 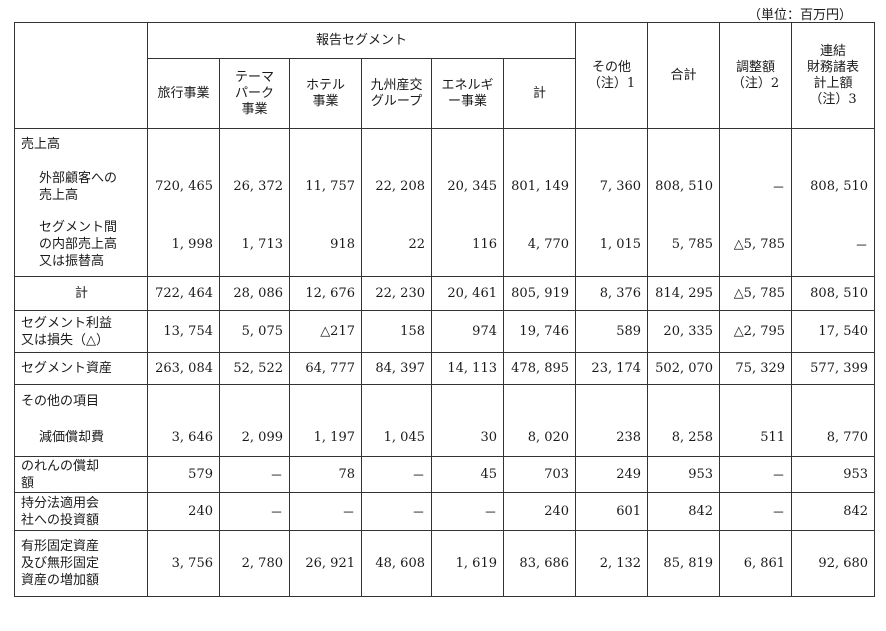 I want to click on value-cell: 22, 208, so click(x=396, y=186).